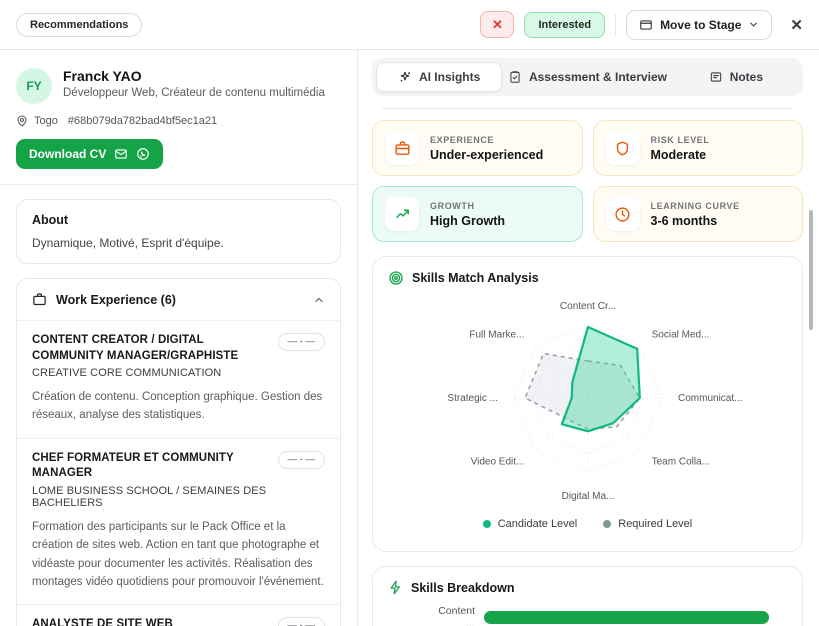 This screenshot has height=626, width=819. I want to click on insight-label: EXPERIENCE, so click(462, 139).